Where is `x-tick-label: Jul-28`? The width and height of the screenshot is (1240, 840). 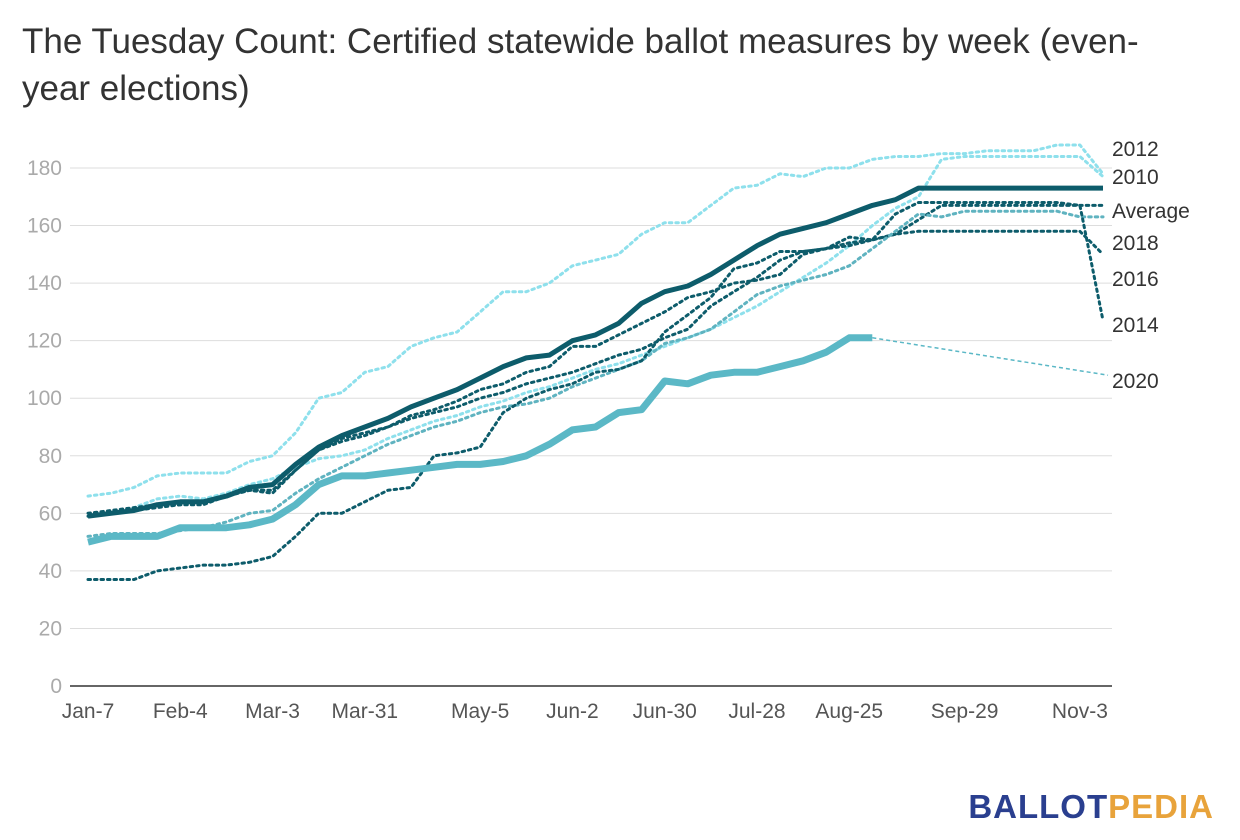
x-tick-label: Jul-28 is located at coordinates (756, 711).